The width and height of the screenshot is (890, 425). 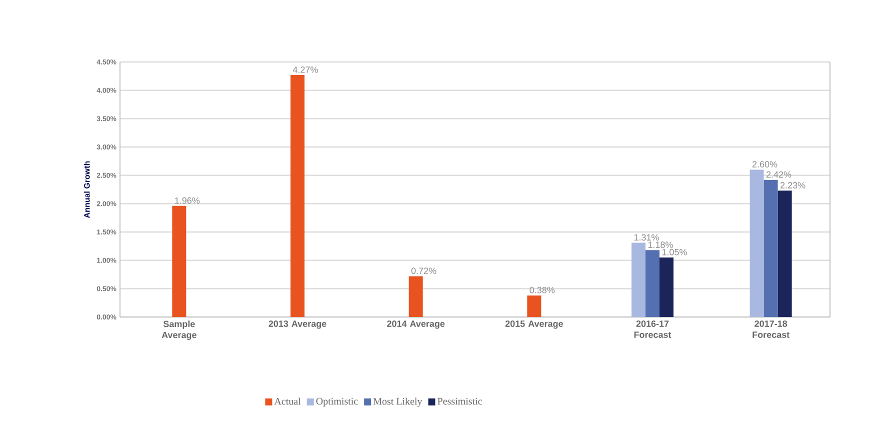 What do you see at coordinates (771, 329) in the screenshot?
I see `x-tick-label: 2017-18 Forecast` at bounding box center [771, 329].